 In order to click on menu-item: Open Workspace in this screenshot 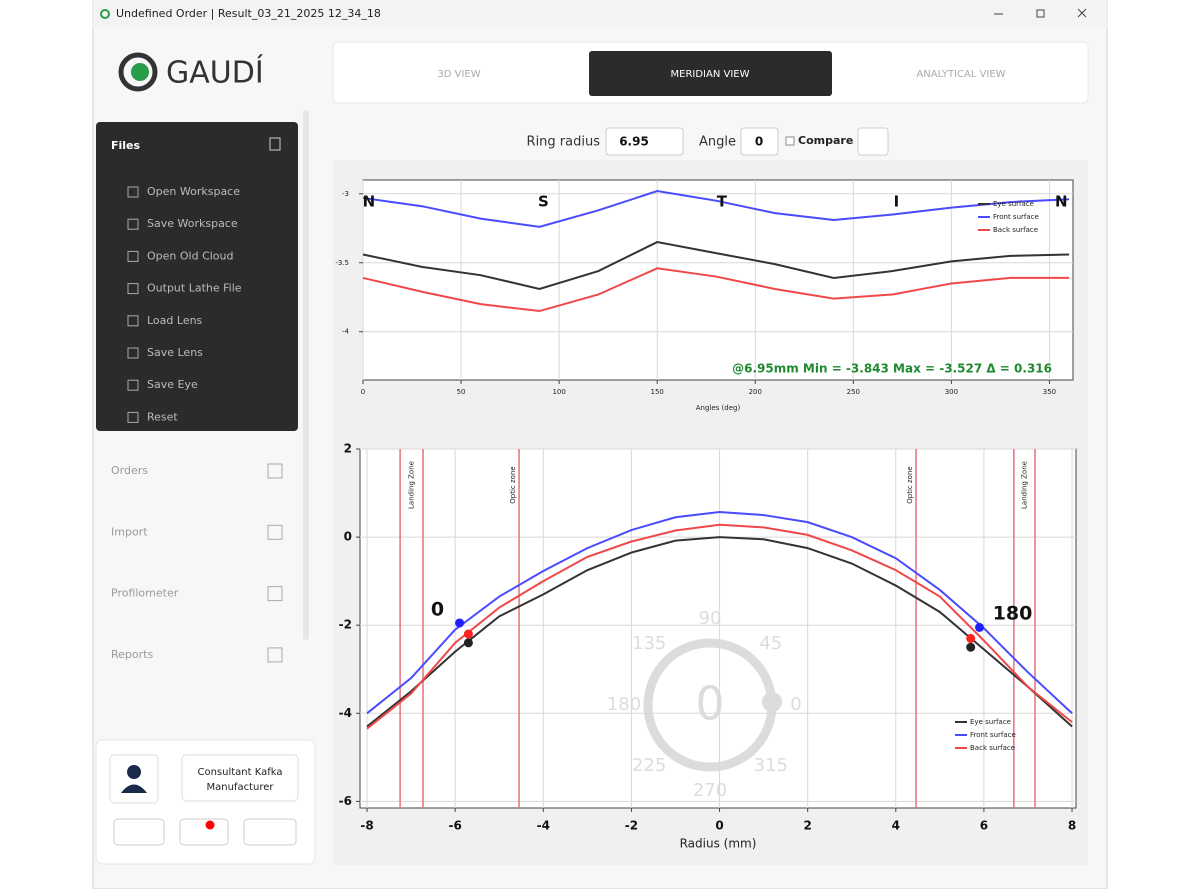, I will do `click(193, 191)`.